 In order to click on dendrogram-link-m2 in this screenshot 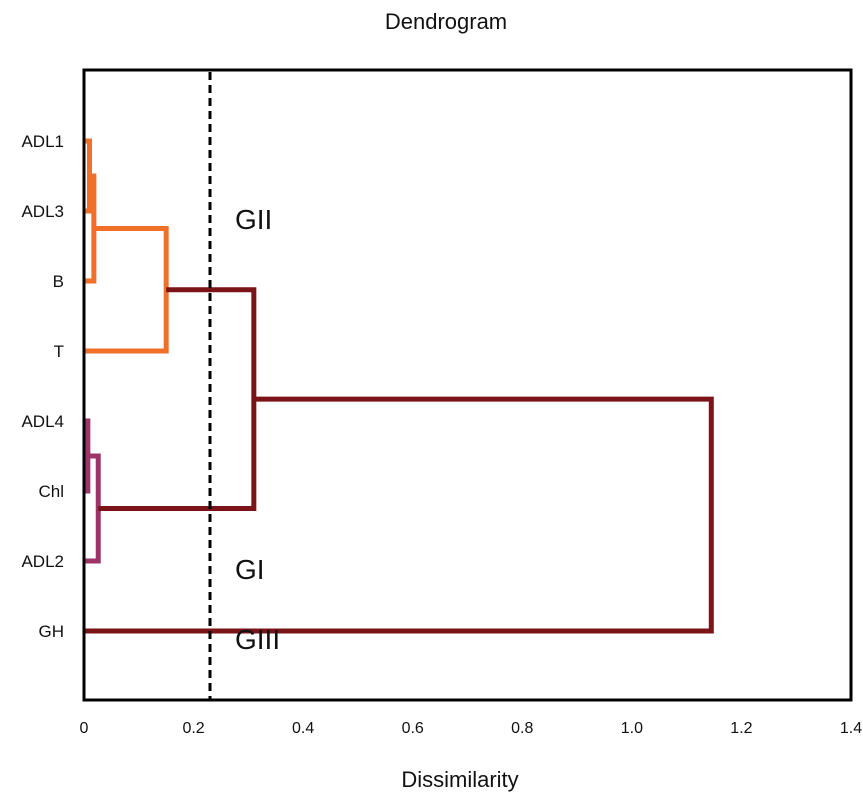, I will do `click(90, 228)`.